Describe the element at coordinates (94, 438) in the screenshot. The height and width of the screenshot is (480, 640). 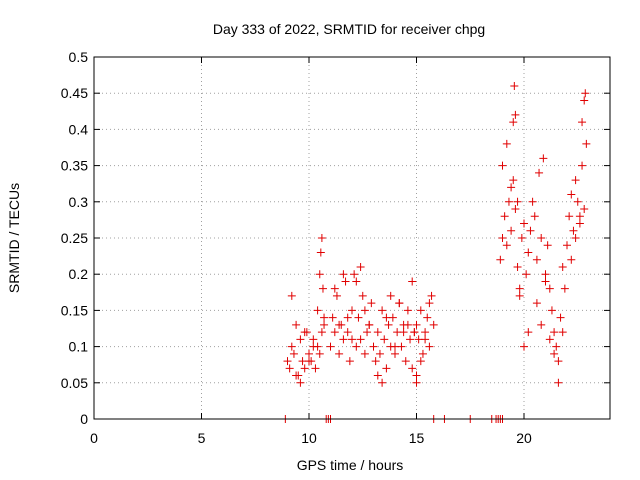
I see `x-tick-label: 0` at that location.